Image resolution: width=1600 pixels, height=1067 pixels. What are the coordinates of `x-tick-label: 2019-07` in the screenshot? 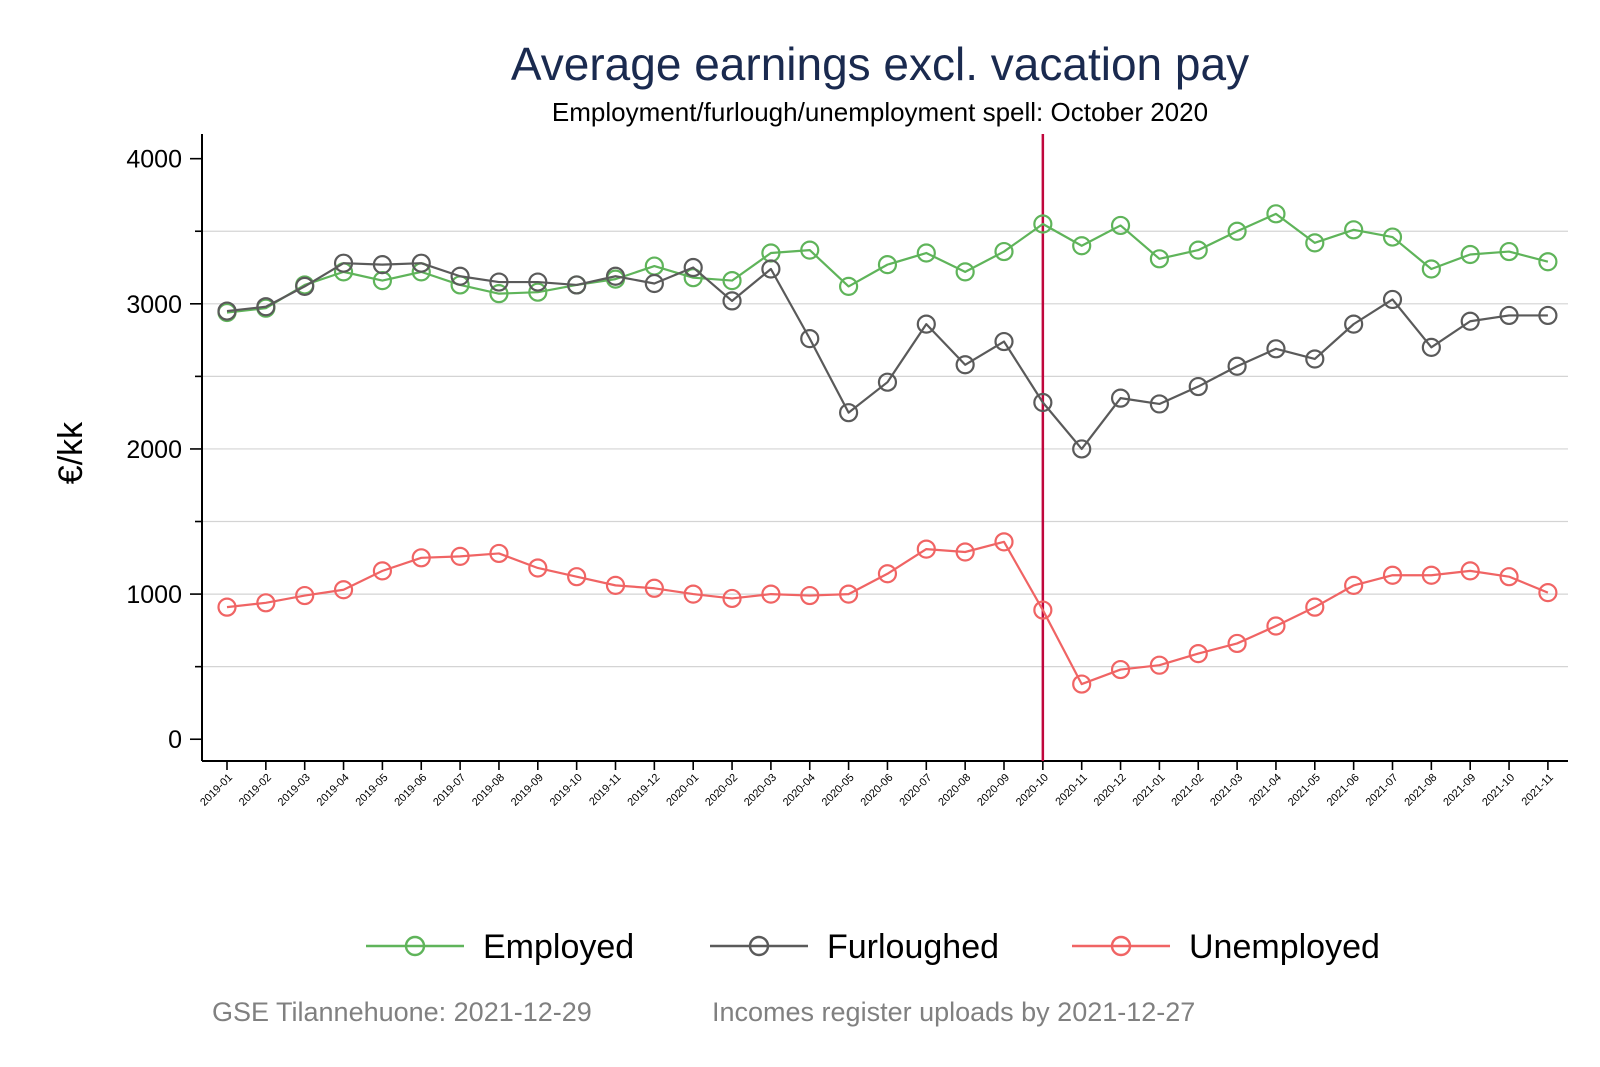 It's located at (449, 790).